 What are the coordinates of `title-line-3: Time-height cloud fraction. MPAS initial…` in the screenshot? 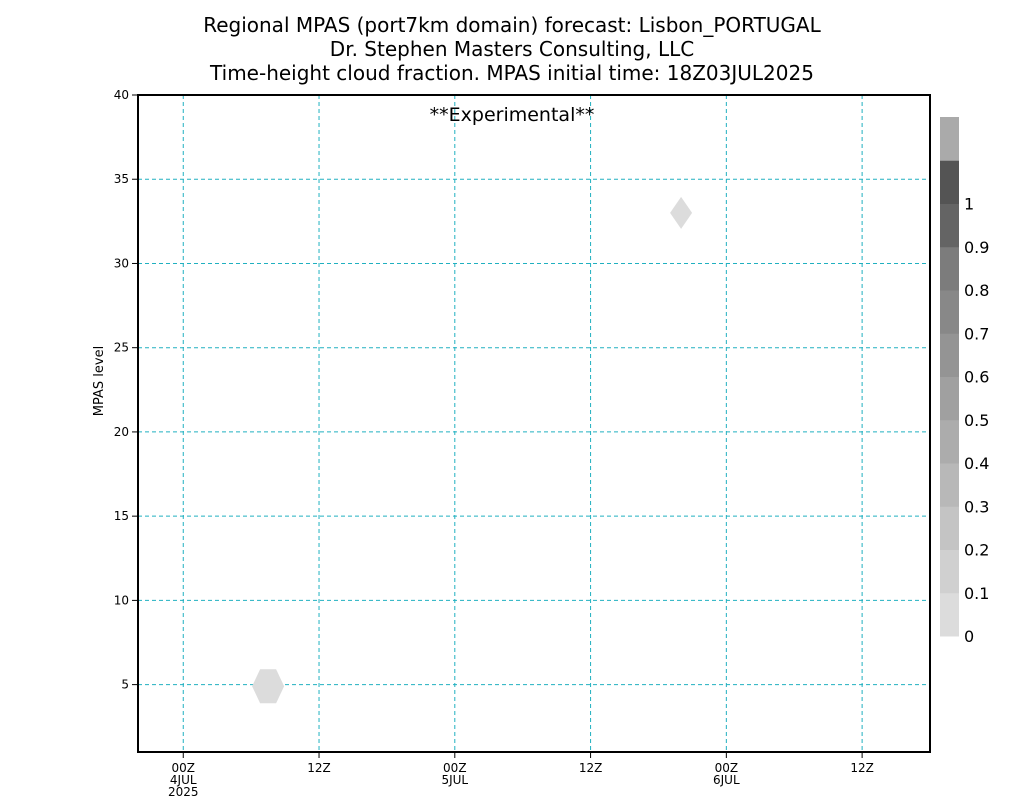 It's located at (511, 73).